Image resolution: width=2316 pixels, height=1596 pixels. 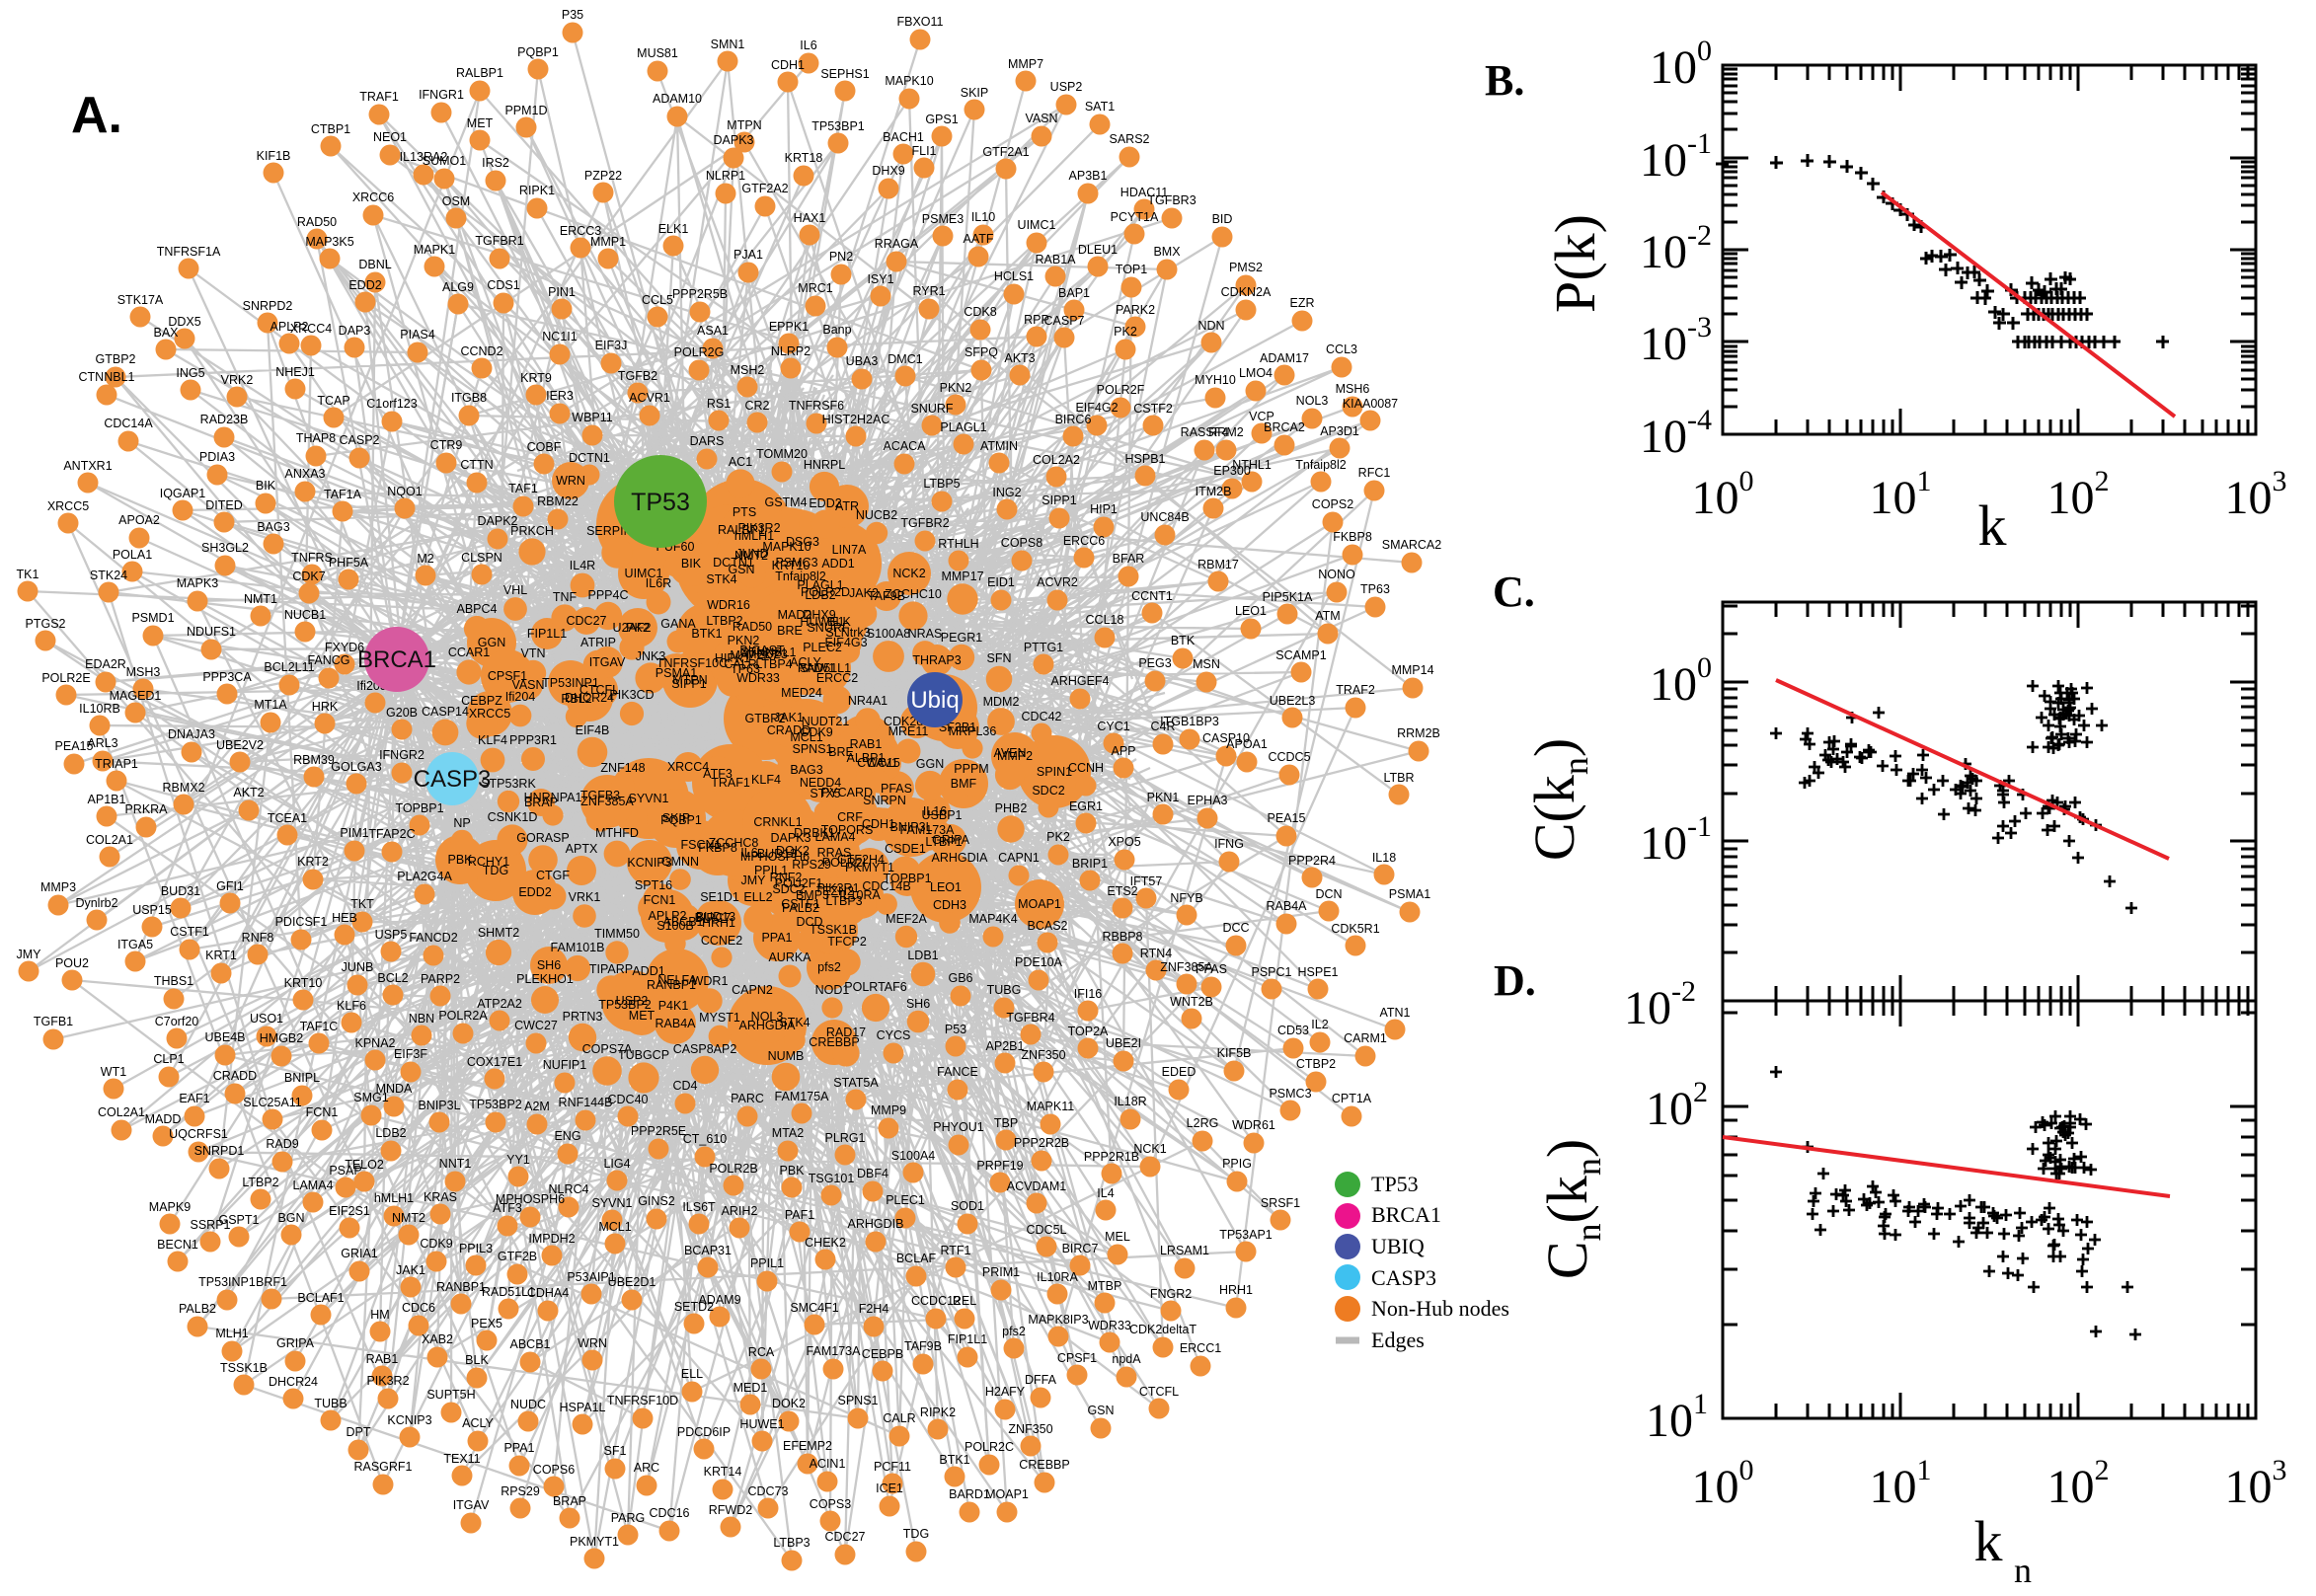 What do you see at coordinates (808, 1446) in the screenshot?
I see `svg-text: EFEMP2` at bounding box center [808, 1446].